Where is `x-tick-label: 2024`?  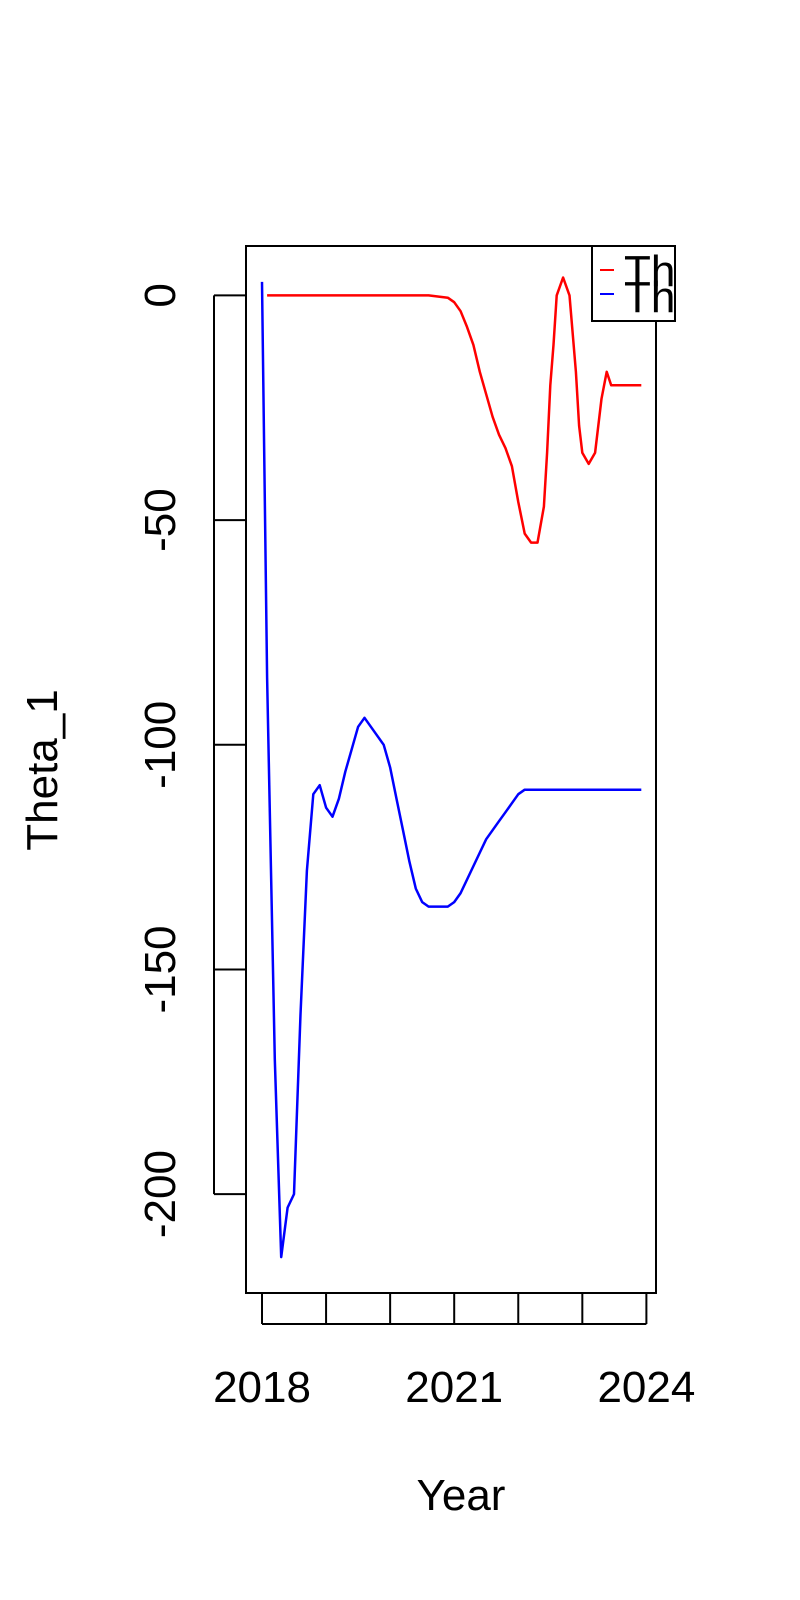
x-tick-label: 2024 is located at coordinates (646, 1387).